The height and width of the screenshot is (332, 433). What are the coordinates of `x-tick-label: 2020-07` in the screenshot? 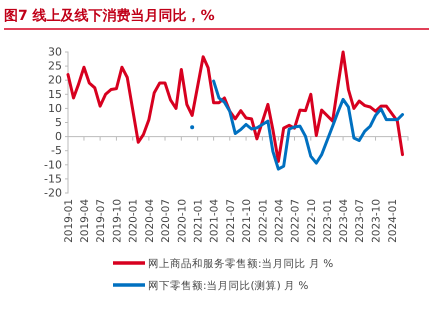 It's located at (166, 221).